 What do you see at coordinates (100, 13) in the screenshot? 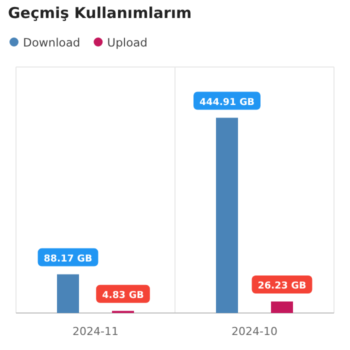
I see `chart-title: Geçmiş Kullanımlarım` at bounding box center [100, 13].